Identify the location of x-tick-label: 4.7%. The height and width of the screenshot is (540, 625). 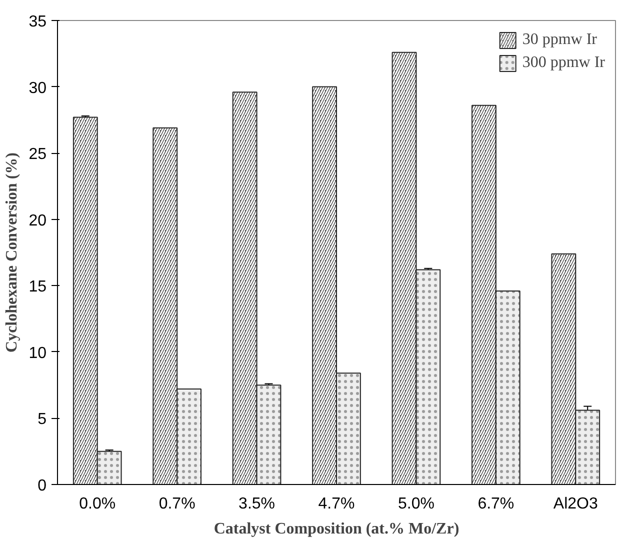
(336, 504).